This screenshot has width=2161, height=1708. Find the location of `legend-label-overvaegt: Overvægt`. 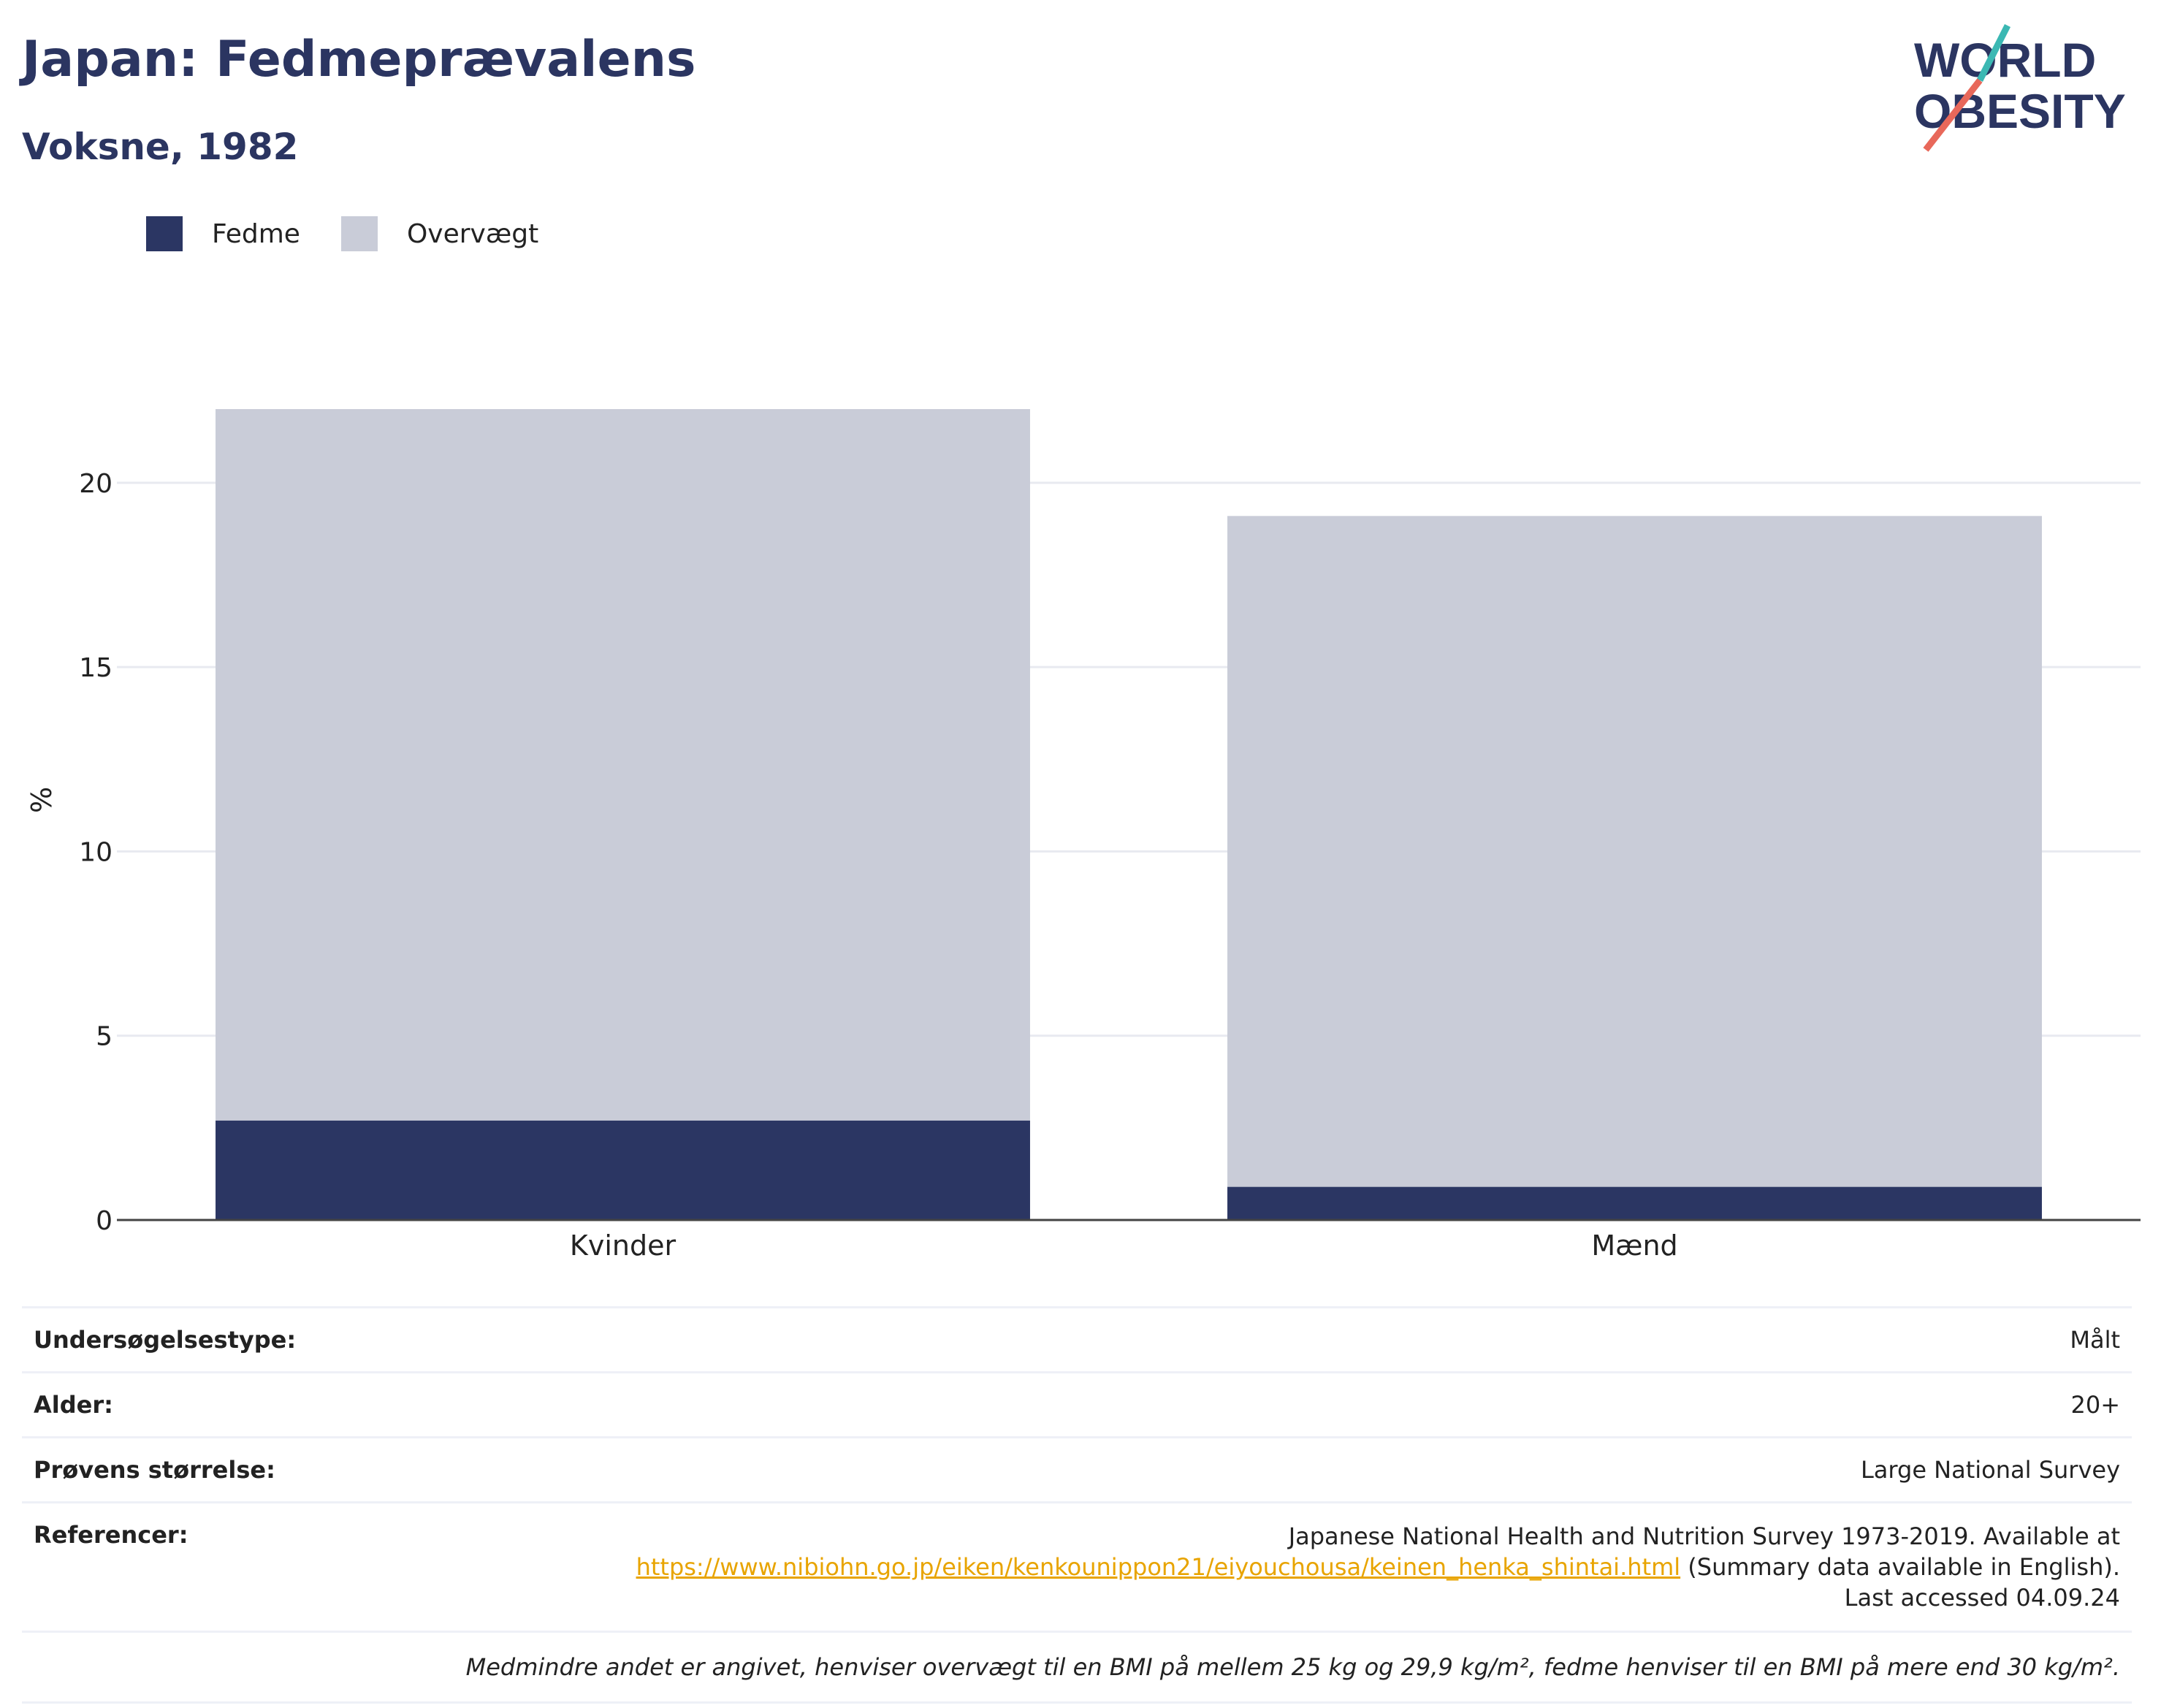

legend-label-overvaegt: Overvægt is located at coordinates (473, 234).